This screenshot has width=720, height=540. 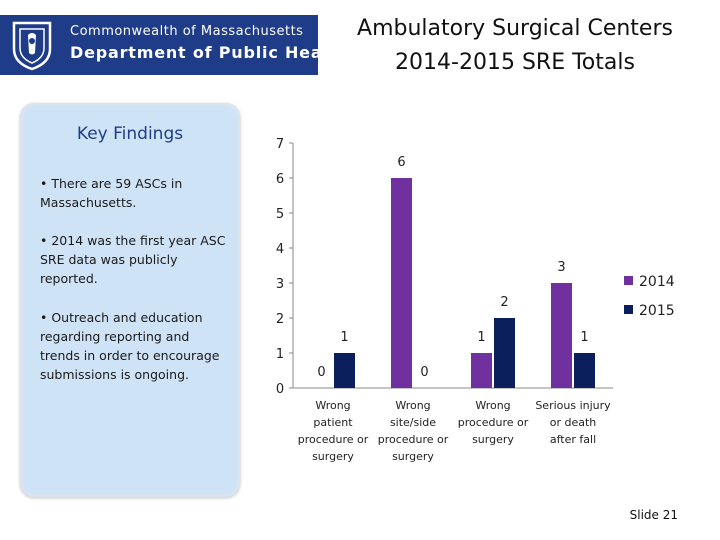 I want to click on y-tick-label: 3, so click(x=280, y=284).